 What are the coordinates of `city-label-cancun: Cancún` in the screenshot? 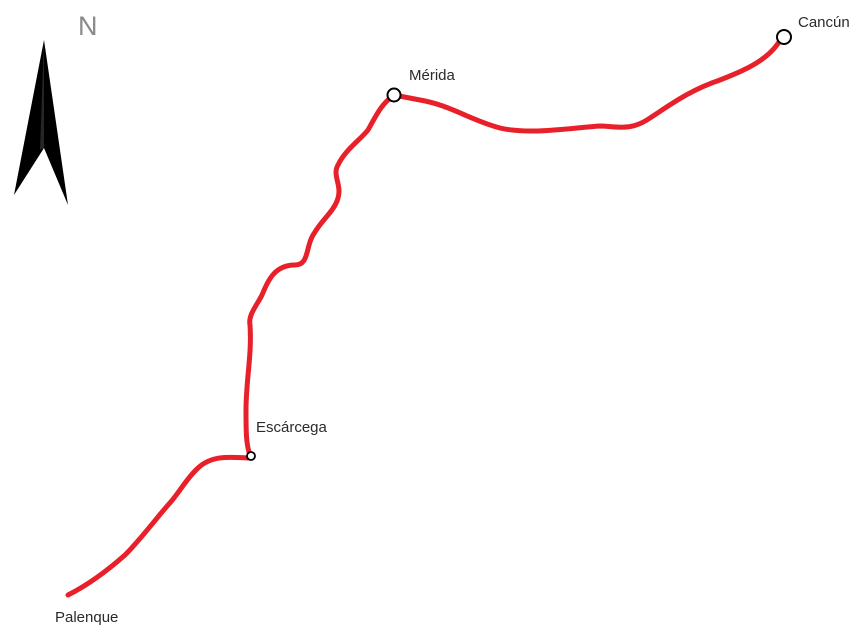 It's located at (824, 22).